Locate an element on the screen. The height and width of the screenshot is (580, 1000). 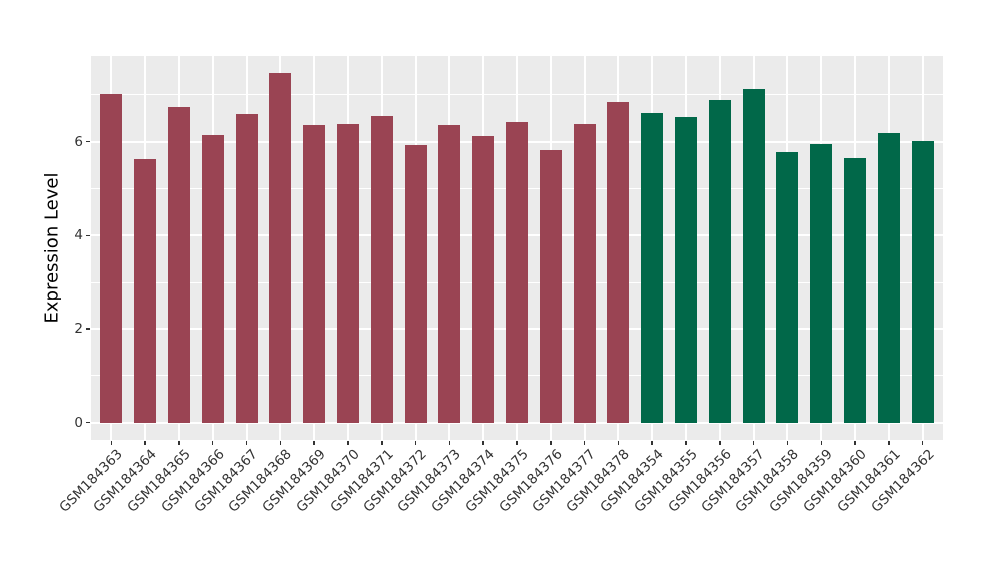
bar-GSM184366 is located at coordinates (212, 278).